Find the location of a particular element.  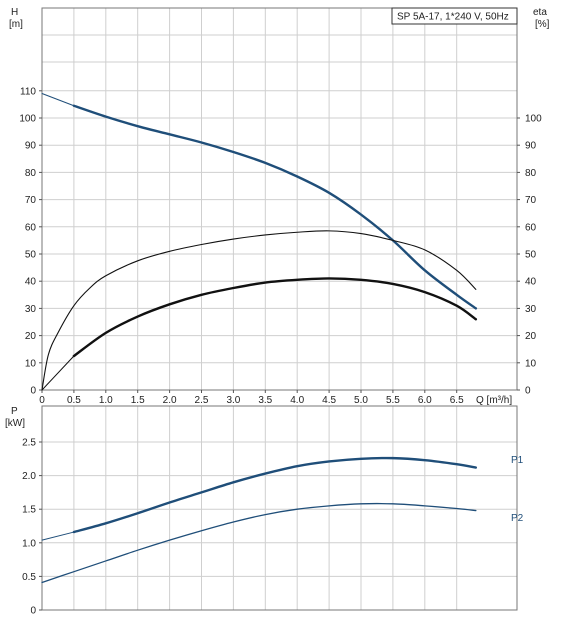

top-left-tick-label: 10 is located at coordinates (31, 363).